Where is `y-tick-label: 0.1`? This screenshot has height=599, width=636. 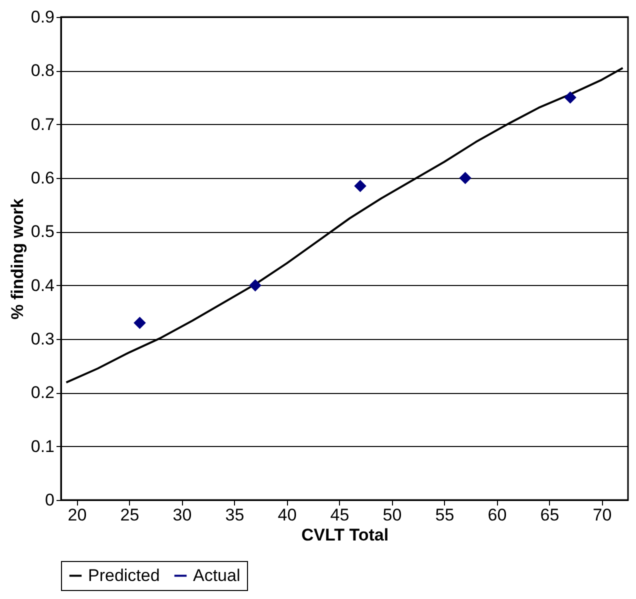
y-tick-label: 0.1 is located at coordinates (42, 446).